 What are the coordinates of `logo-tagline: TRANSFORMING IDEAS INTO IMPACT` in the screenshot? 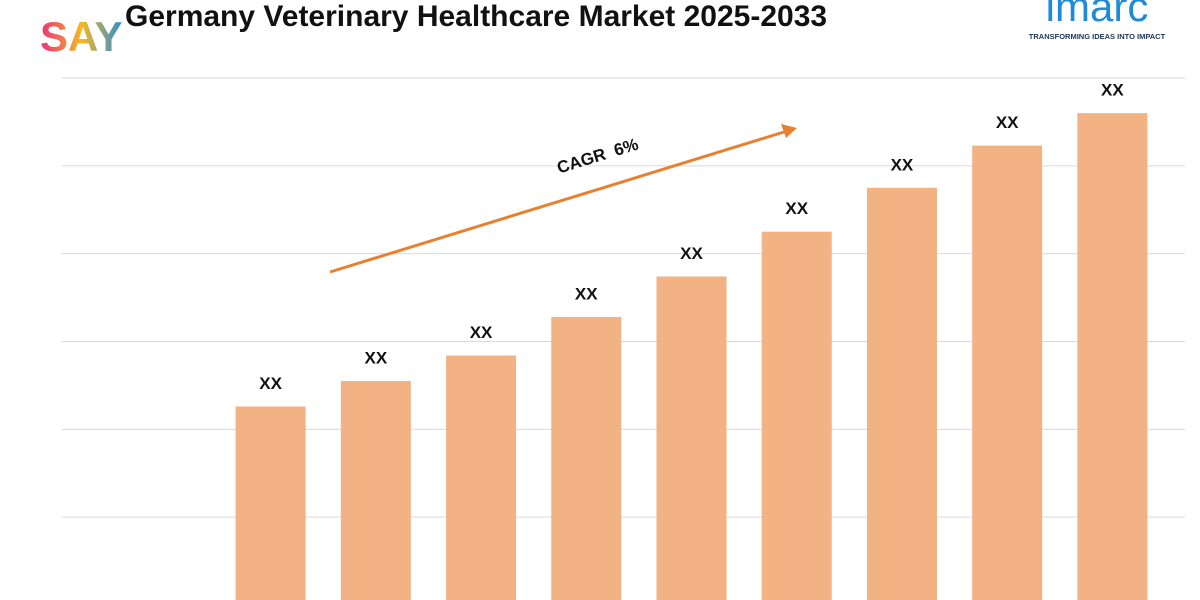 It's located at (1097, 36).